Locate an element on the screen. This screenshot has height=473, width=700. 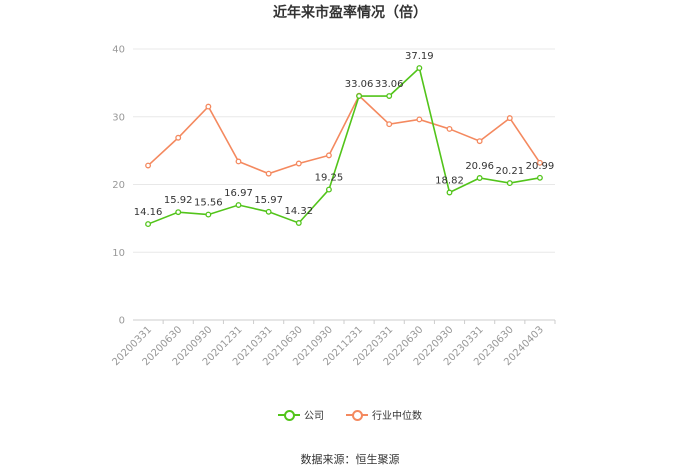
legend: 公司 行业中位数 is located at coordinates (350, 414).